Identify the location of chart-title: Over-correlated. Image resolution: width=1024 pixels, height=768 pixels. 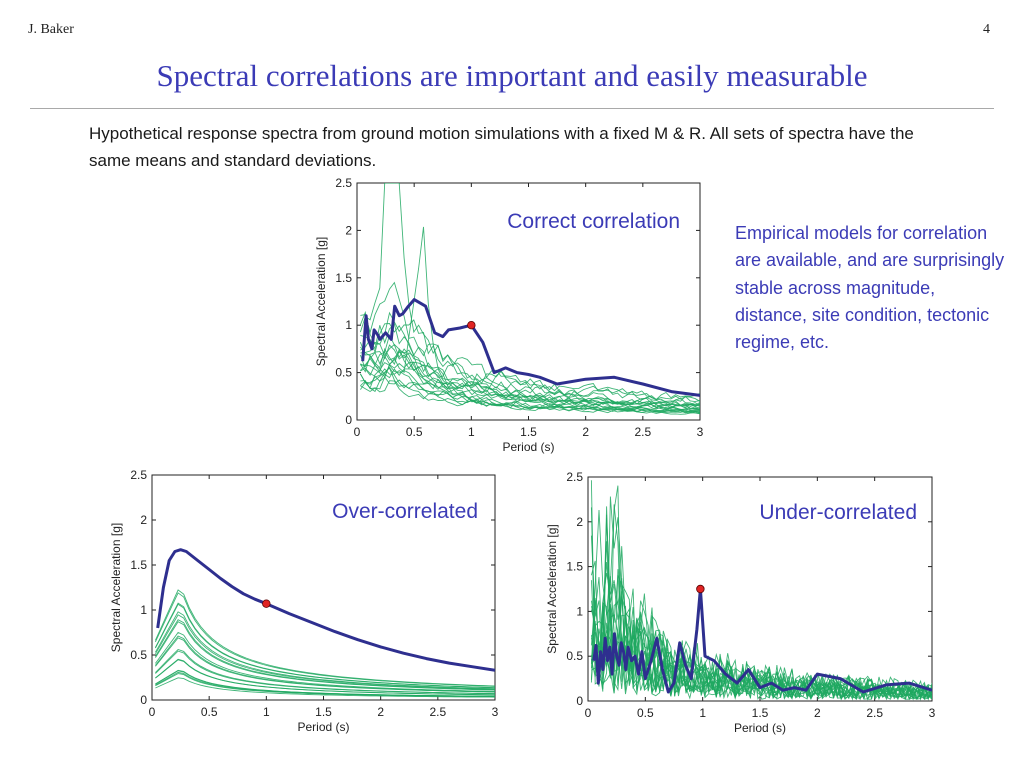
(405, 511).